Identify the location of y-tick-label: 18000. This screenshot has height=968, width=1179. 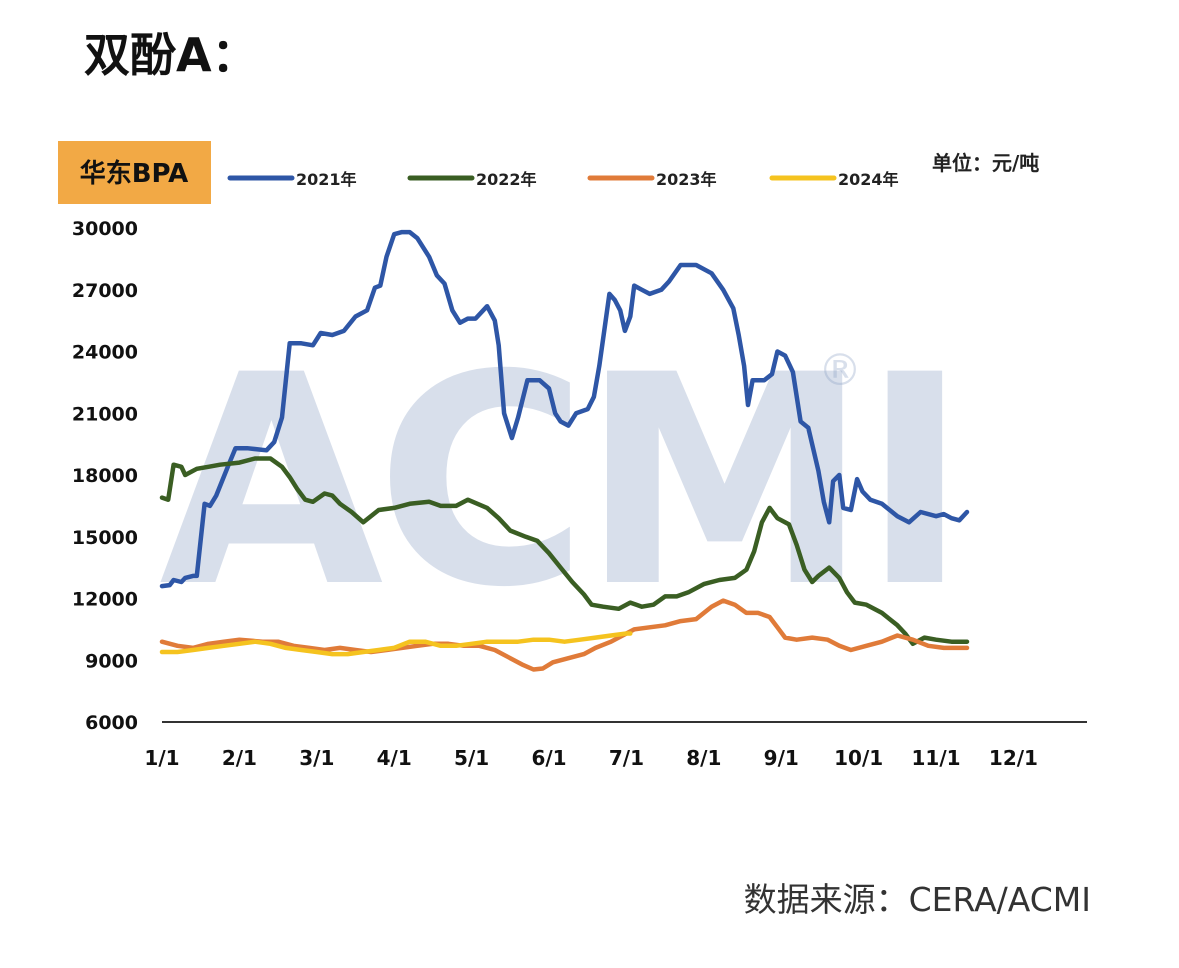
(105, 476).